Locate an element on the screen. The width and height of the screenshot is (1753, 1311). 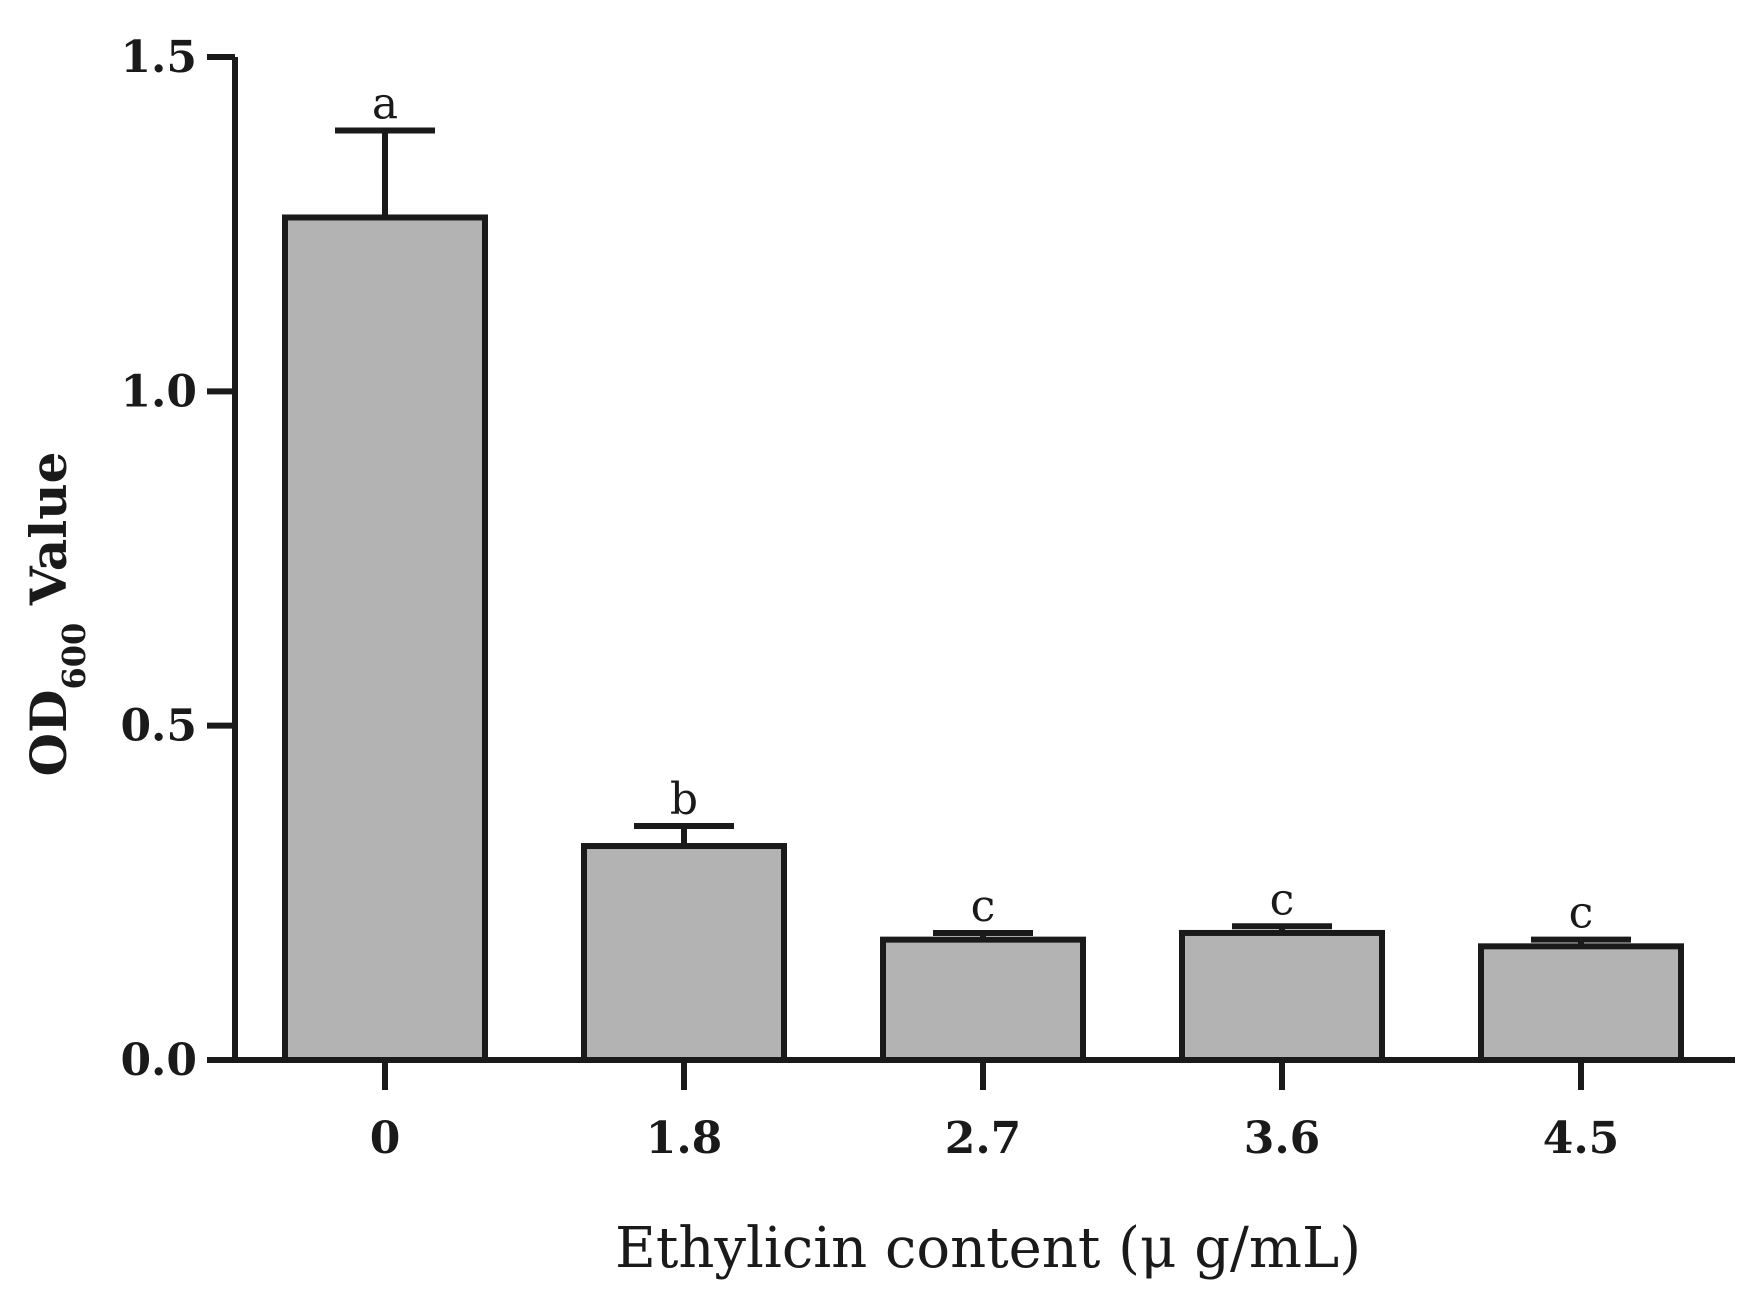
significance-label: b is located at coordinates (684, 799).